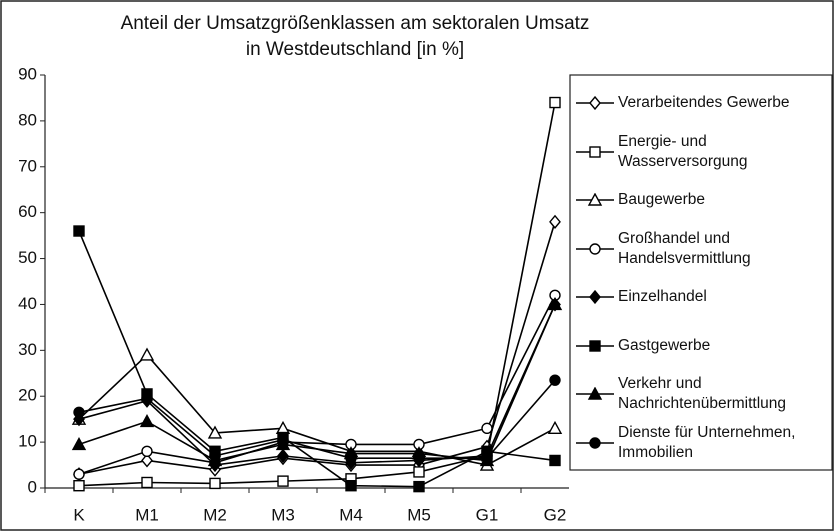  I want to click on y-tick-label: 40, so click(27, 303).